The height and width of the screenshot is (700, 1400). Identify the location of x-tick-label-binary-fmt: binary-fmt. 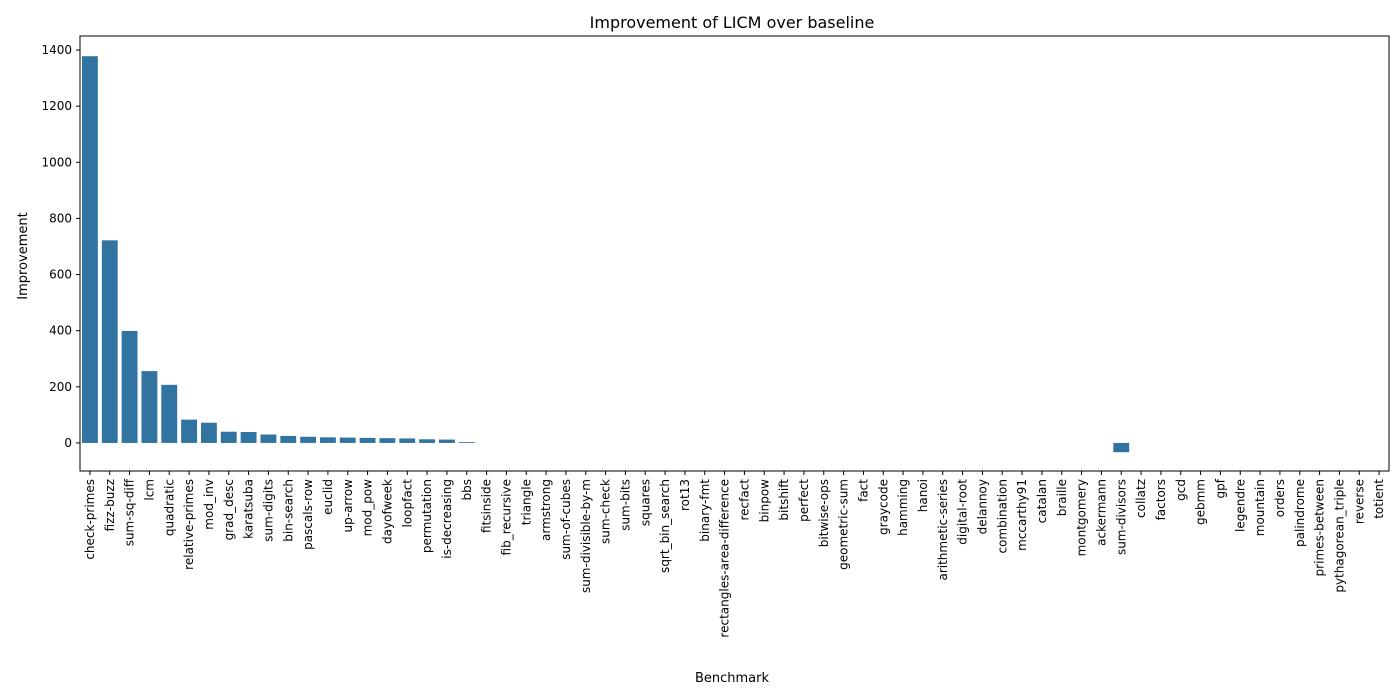
(705, 510).